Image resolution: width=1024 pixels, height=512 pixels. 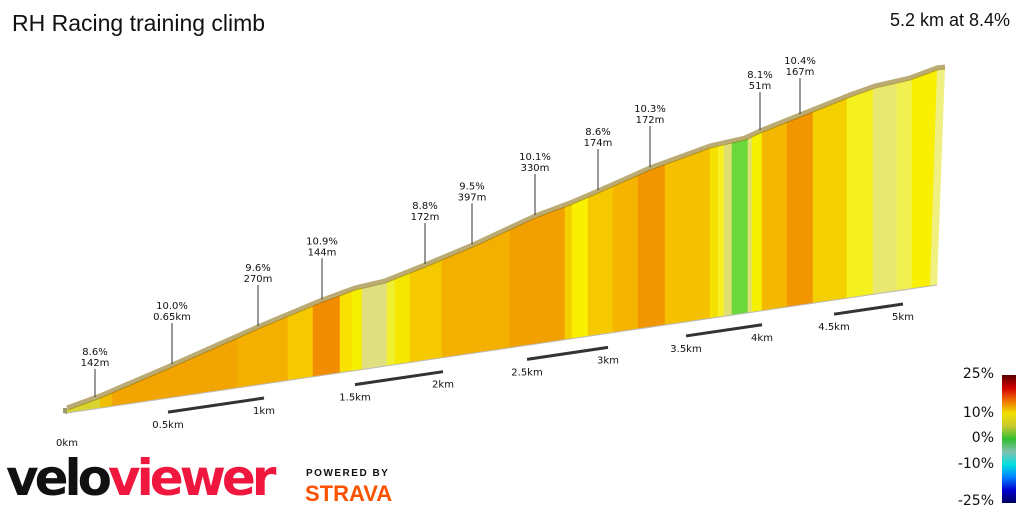 What do you see at coordinates (424, 206) in the screenshot?
I see `annotation-gradient: 8.8%` at bounding box center [424, 206].